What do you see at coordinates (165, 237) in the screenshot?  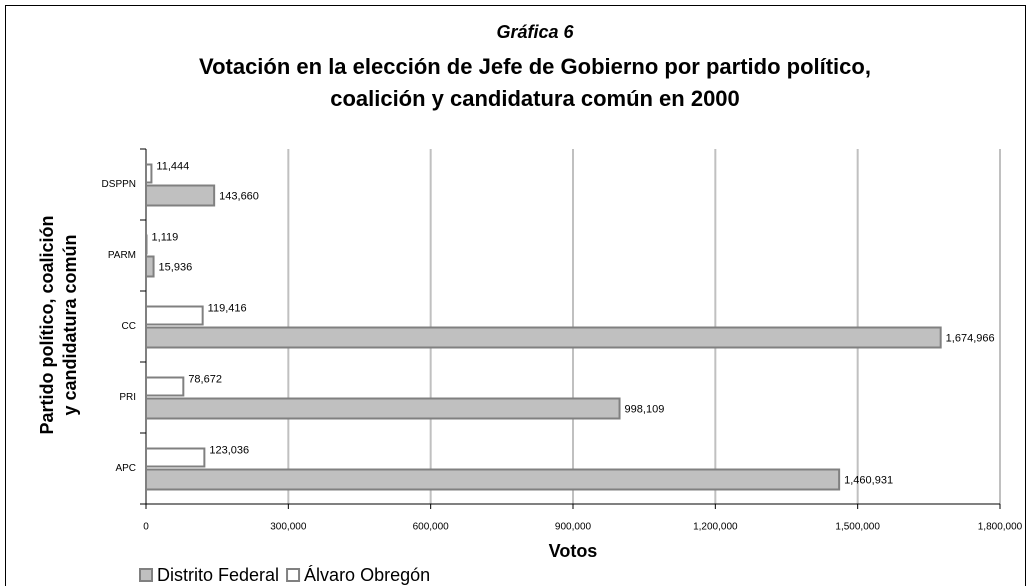 I see `value-label: 1,119` at bounding box center [165, 237].